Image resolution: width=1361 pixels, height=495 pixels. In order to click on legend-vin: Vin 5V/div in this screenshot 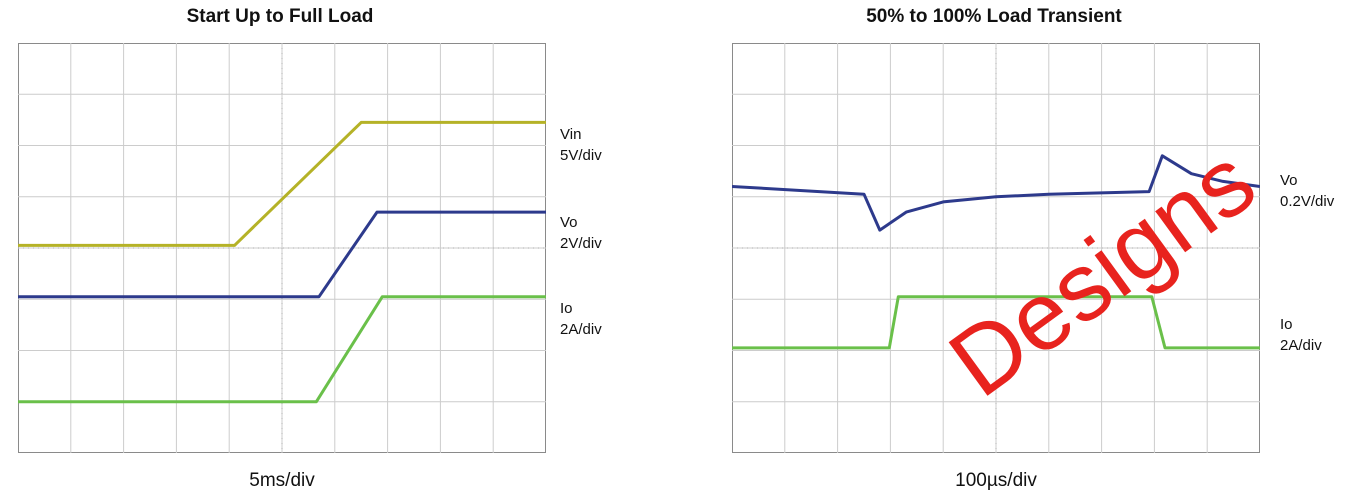, I will do `click(581, 145)`.